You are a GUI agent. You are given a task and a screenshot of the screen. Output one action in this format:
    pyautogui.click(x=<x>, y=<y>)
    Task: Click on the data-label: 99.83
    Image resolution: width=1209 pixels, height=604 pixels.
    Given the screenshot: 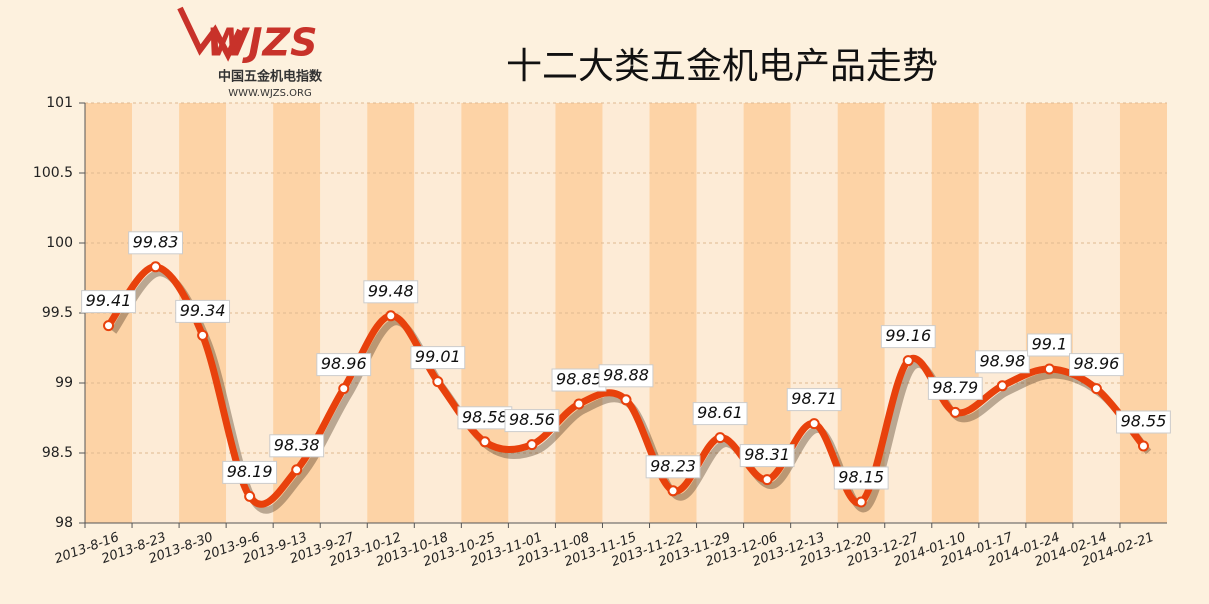 What is the action you would take?
    pyautogui.click(x=156, y=241)
    